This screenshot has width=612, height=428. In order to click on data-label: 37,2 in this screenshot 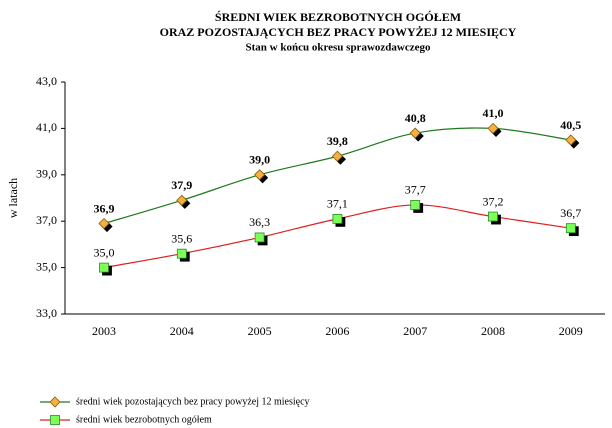, I will do `click(493, 201)`.